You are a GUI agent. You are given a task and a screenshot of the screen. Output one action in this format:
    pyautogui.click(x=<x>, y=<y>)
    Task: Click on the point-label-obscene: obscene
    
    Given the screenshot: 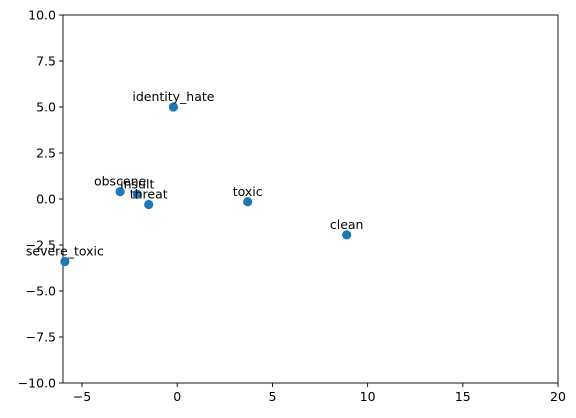 What is the action you would take?
    pyautogui.click(x=120, y=181)
    